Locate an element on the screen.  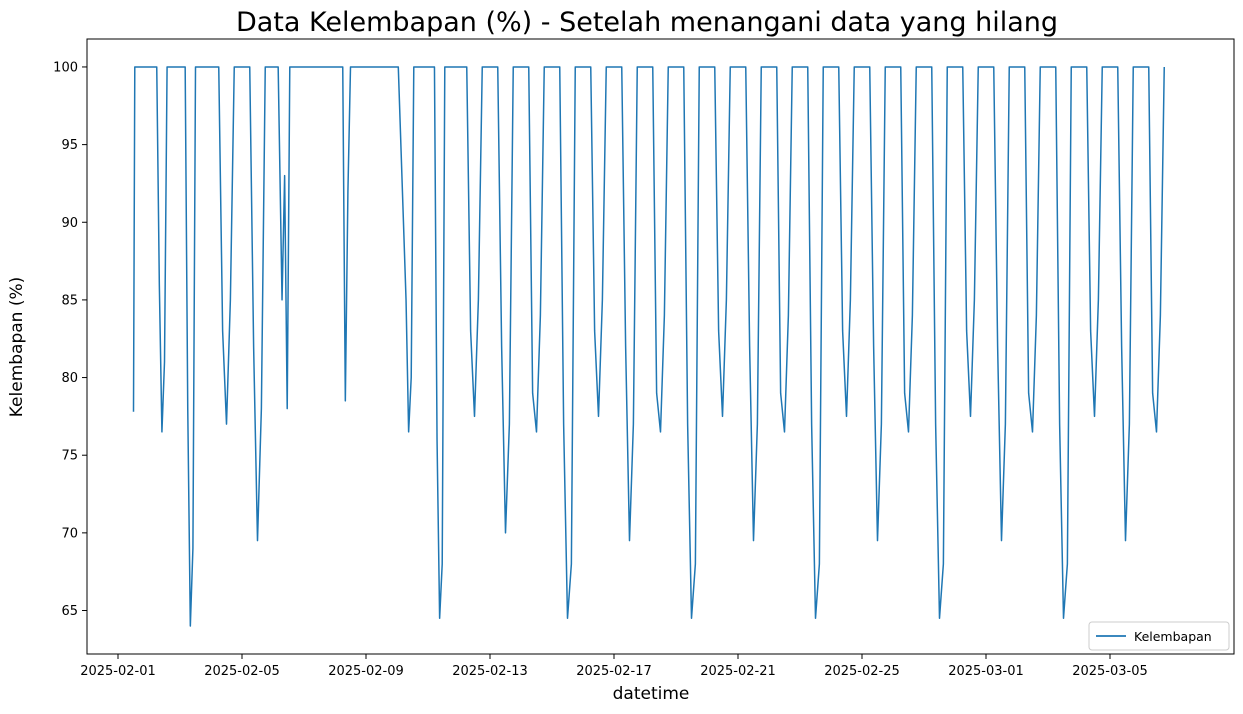
y-tick-label: 90 is located at coordinates (69, 223).